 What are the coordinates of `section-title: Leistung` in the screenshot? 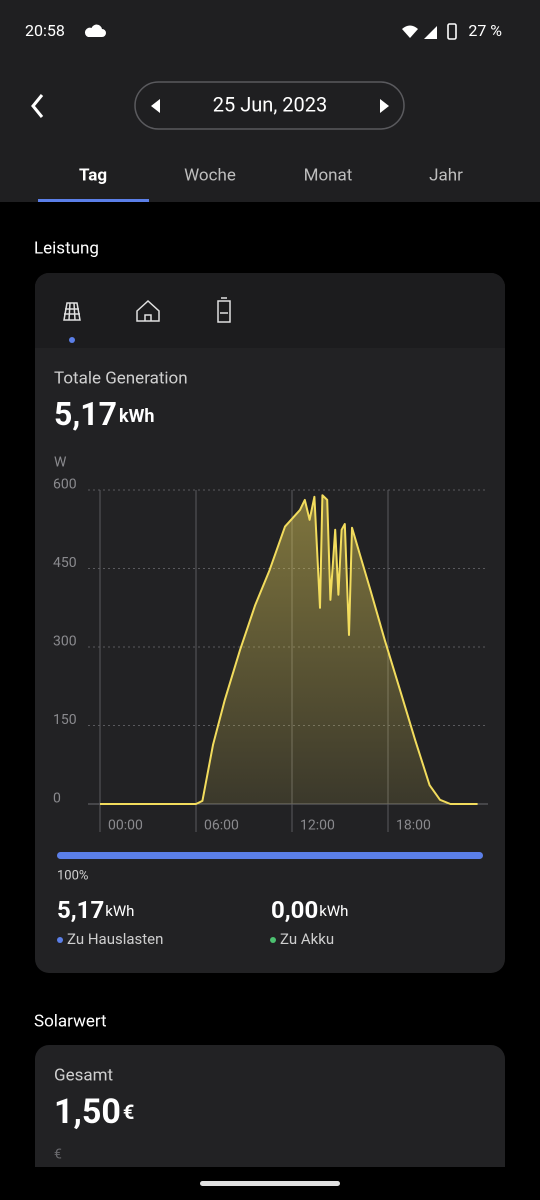 It's located at (66, 248).